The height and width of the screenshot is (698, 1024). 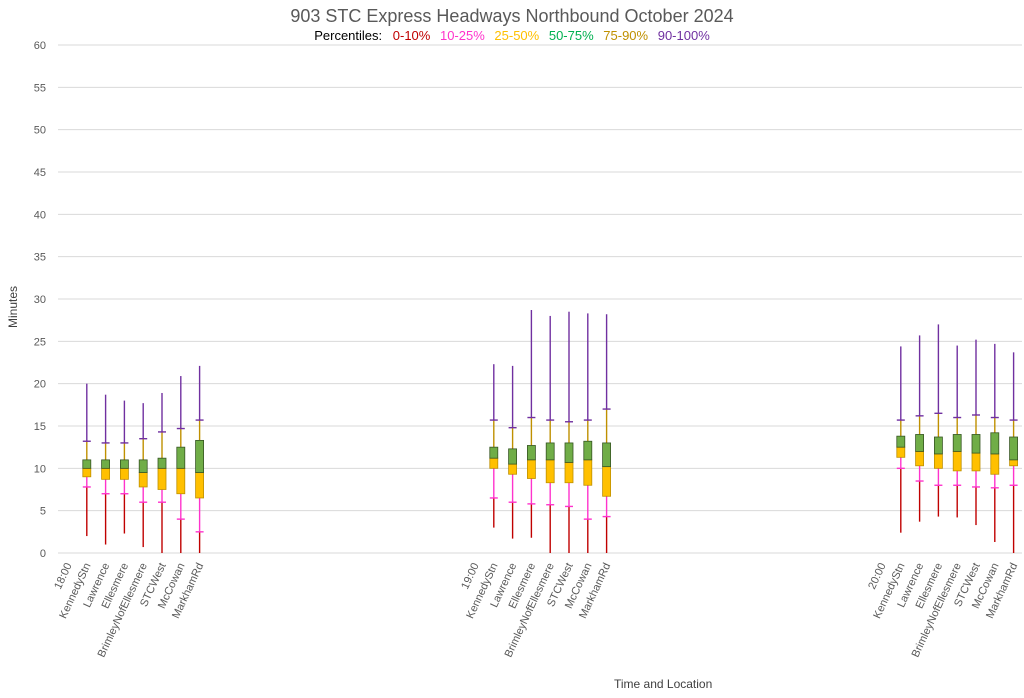 I want to click on y-tick-label: 0, so click(x=43, y=554).